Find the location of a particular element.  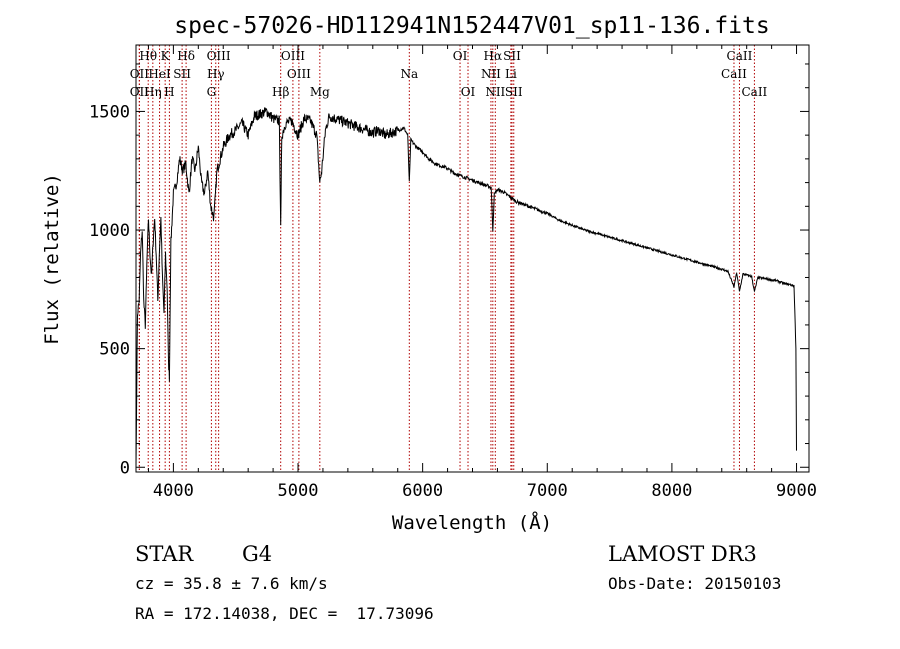

obs-date: Obs-Date: 20150103 is located at coordinates (694, 583).